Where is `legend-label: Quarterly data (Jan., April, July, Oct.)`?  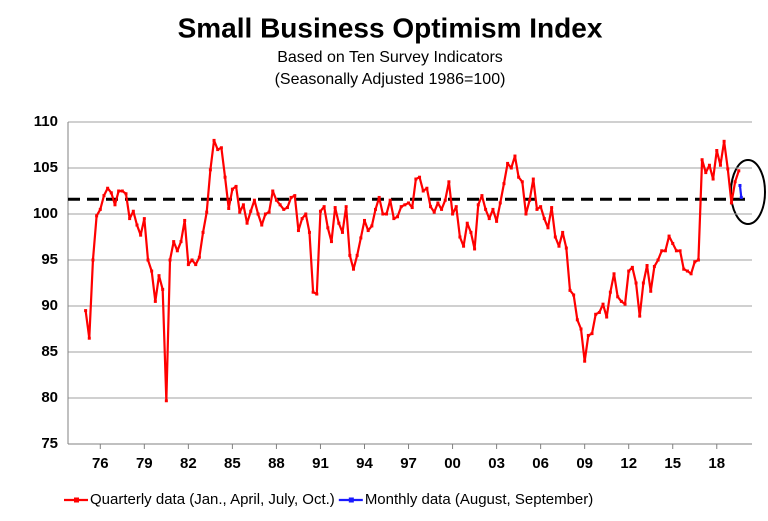
legend-label: Quarterly data (Jan., April, July, Oct.) is located at coordinates (212, 499).